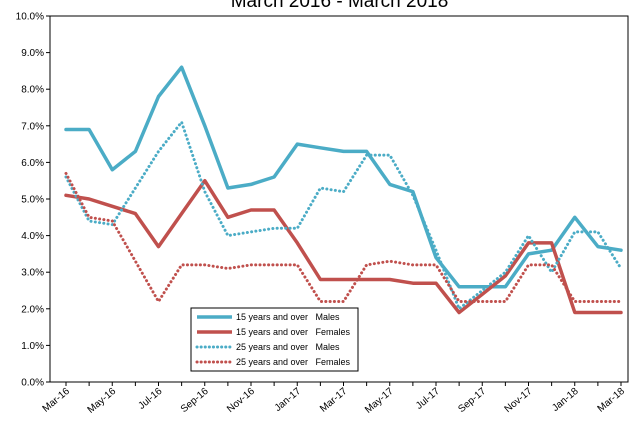 The image size is (629, 423). Describe the element at coordinates (30, 17) in the screenshot. I see `y-tick-label: 10.0%` at that location.